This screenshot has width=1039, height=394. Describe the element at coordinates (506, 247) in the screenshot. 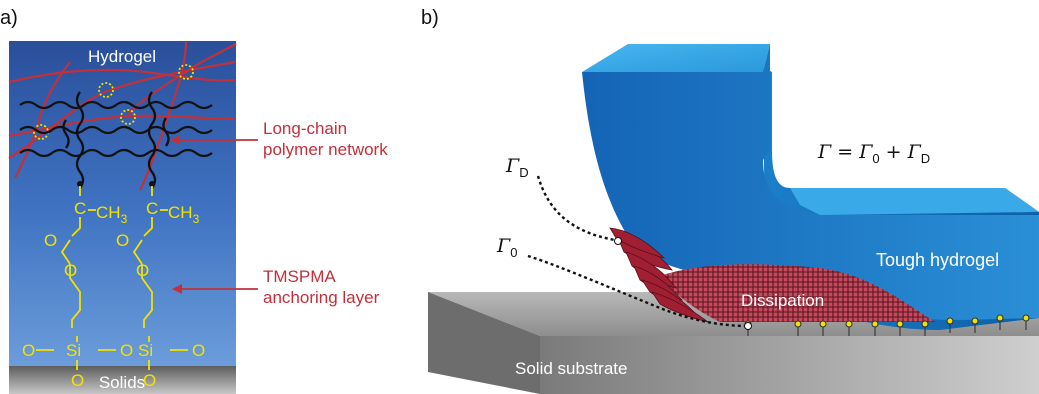

I see `gamma-0-label: Γ0` at that location.